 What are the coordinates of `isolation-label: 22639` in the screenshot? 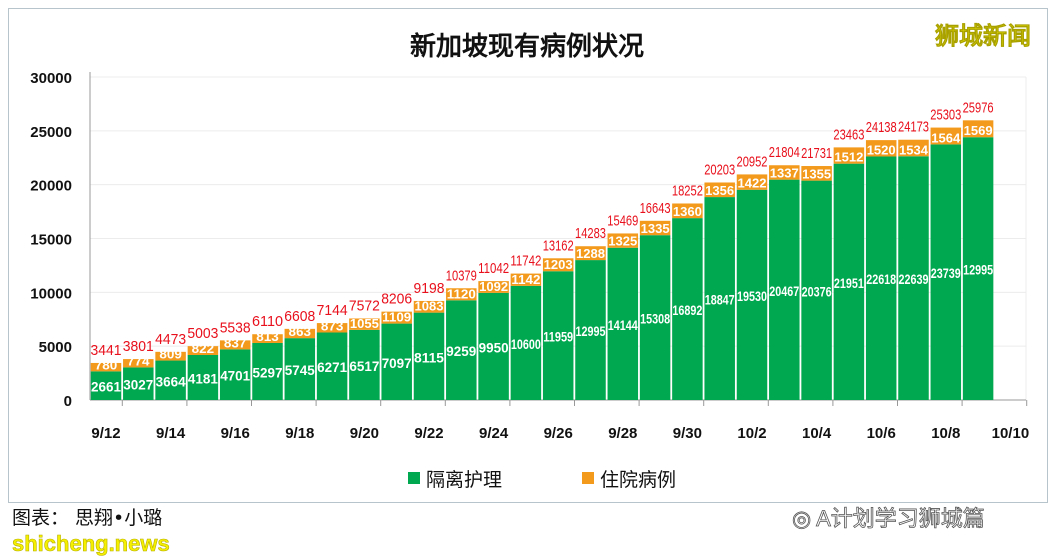 It's located at (914, 279).